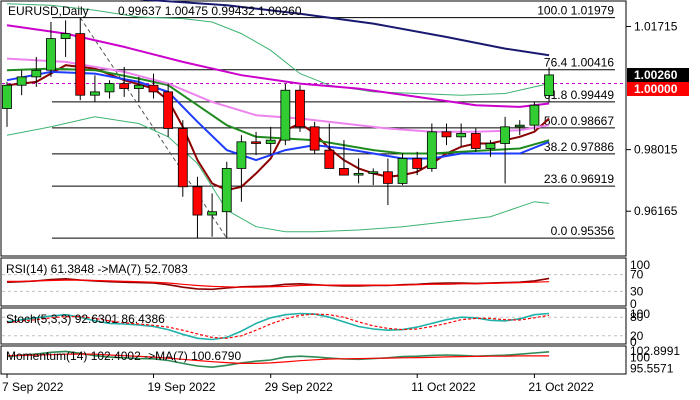 The width and height of the screenshot is (700, 400). What do you see at coordinates (637, 291) in the screenshot?
I see `rsi-tick-label: 30` at bounding box center [637, 291].